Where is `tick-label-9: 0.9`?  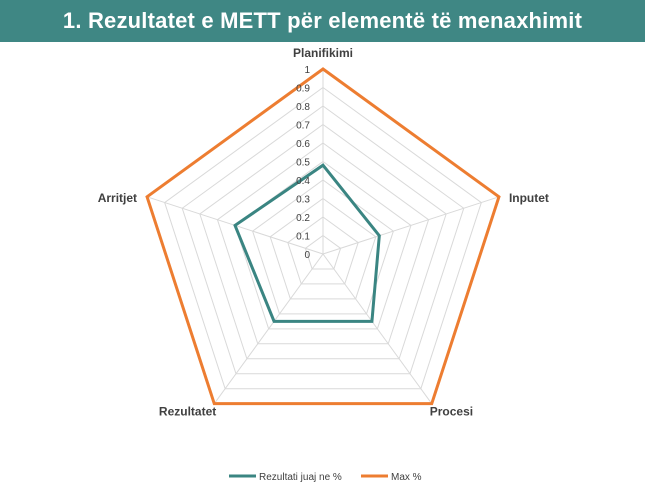 tick-label-9: 0.9 is located at coordinates (303, 89).